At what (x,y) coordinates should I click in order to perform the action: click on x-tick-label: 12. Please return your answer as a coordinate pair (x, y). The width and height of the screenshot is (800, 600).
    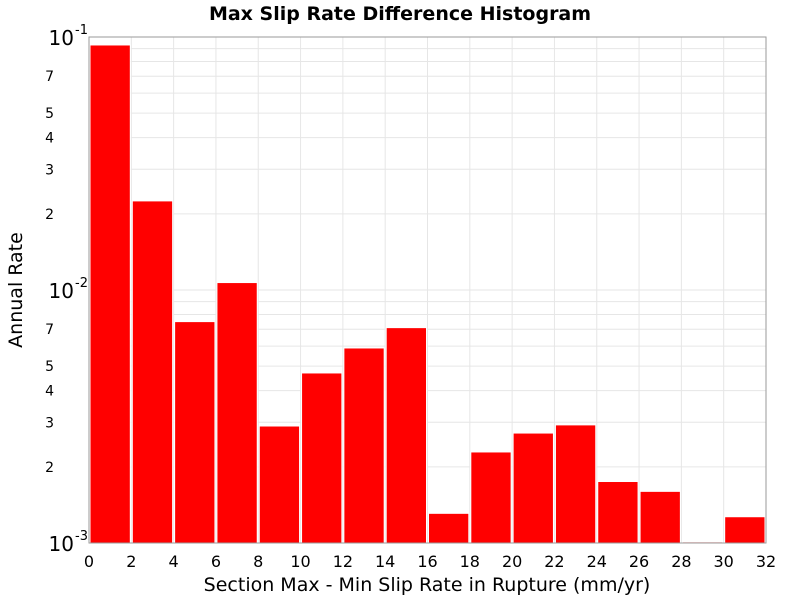
    Looking at the image, I should click on (343, 561).